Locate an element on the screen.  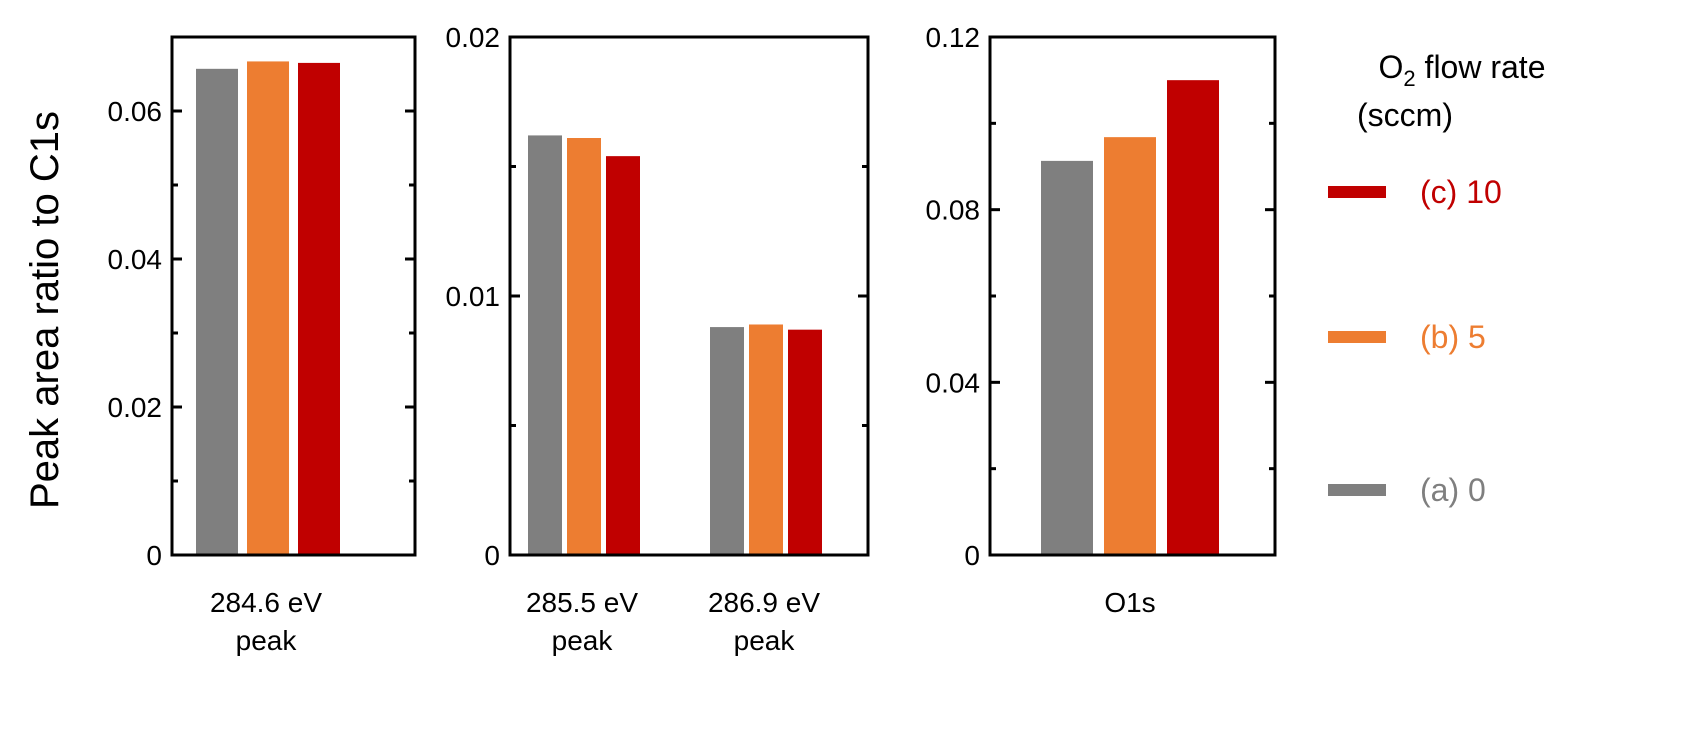
legend-label: (a) 0 is located at coordinates (1453, 490).